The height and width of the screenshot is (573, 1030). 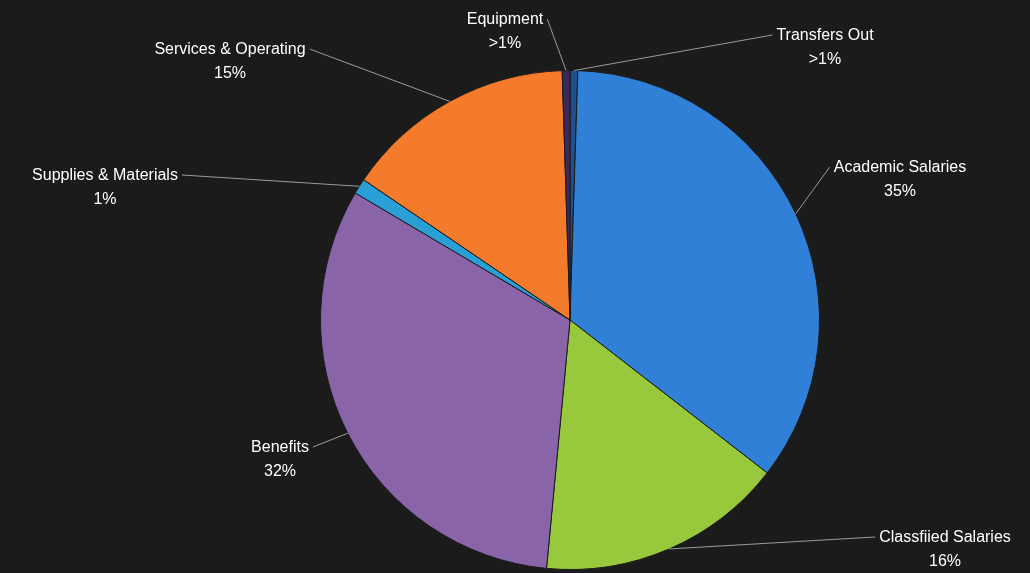 I want to click on data-label: 16%, so click(x=945, y=560).